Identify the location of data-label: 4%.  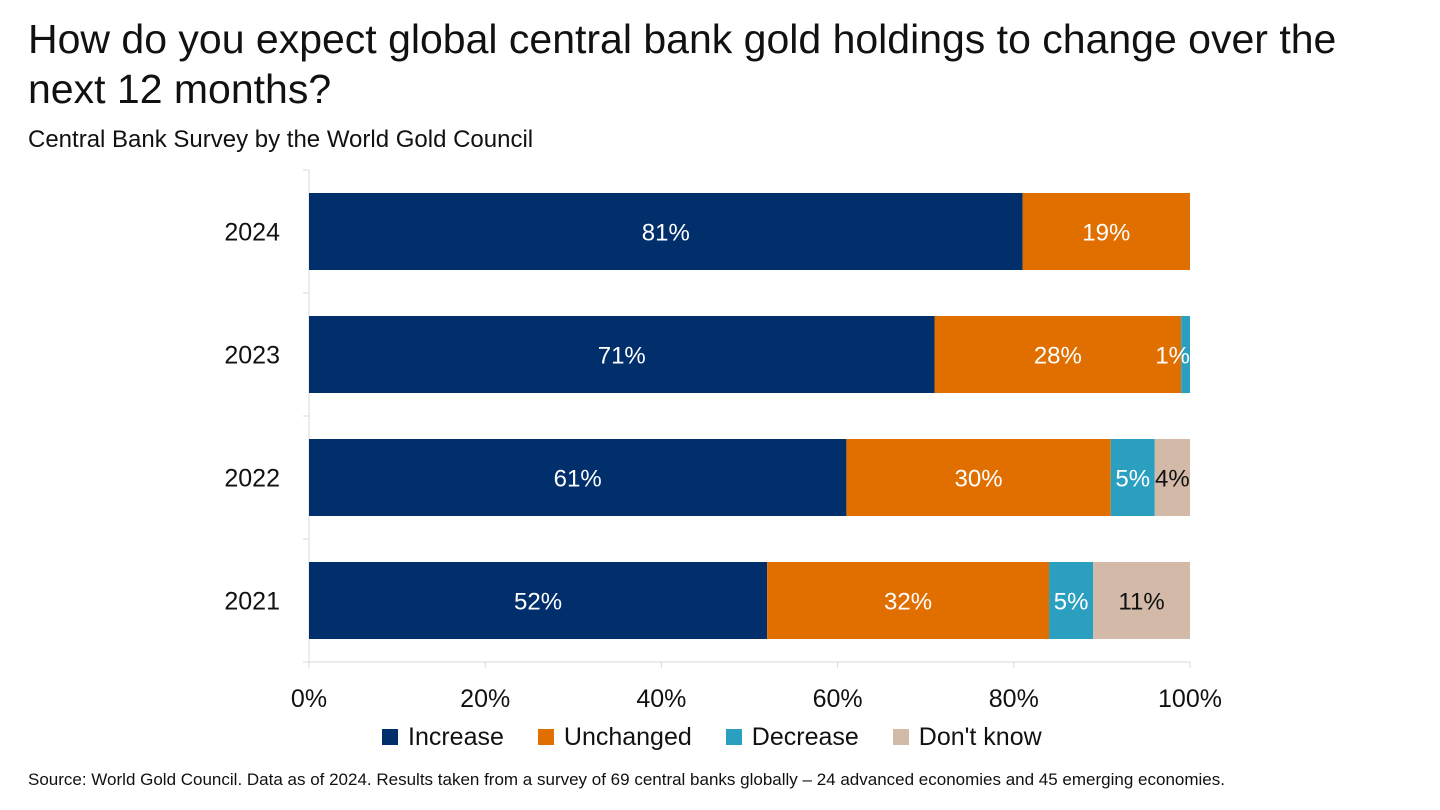
(1172, 479).